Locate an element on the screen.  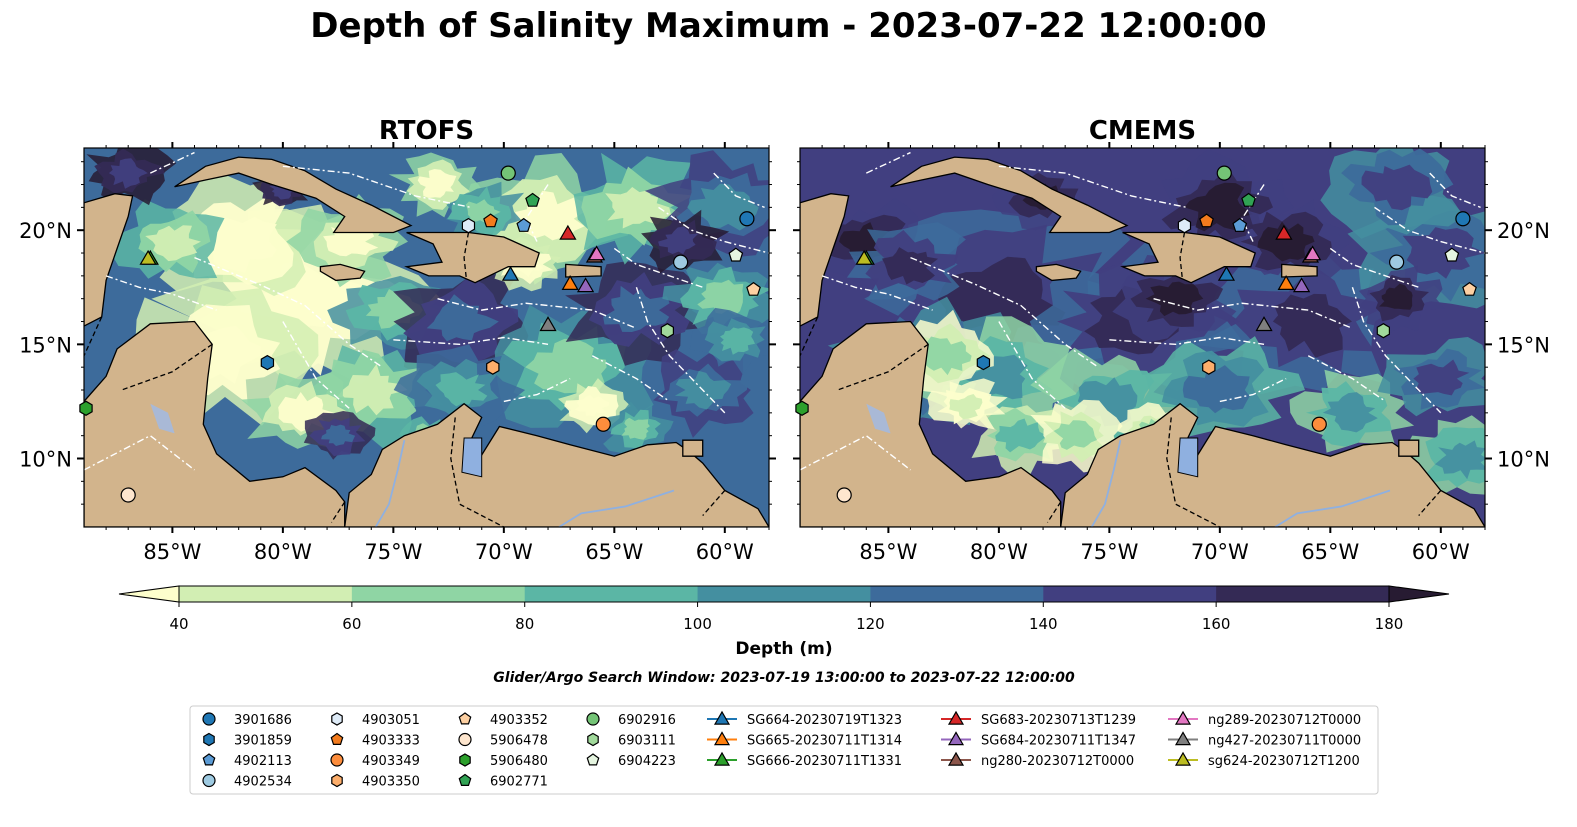
colorbar-bin is located at coordinates (1130, 594).